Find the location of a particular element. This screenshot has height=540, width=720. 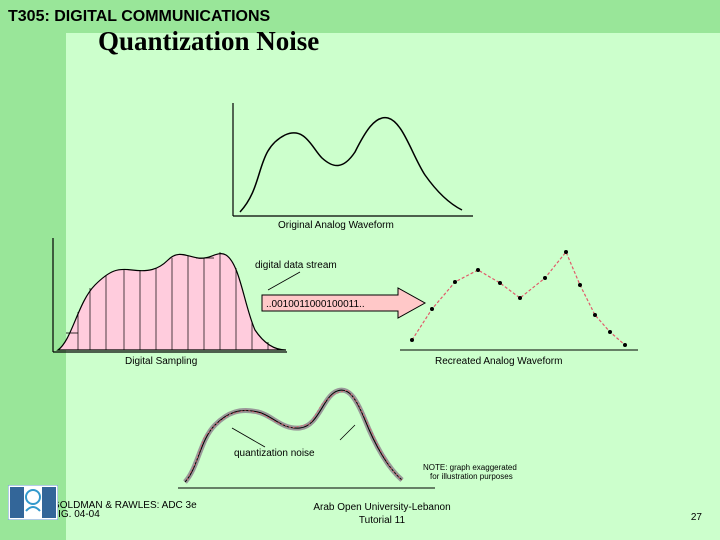

data-stream-label: digital data stream is located at coordinates (296, 265).